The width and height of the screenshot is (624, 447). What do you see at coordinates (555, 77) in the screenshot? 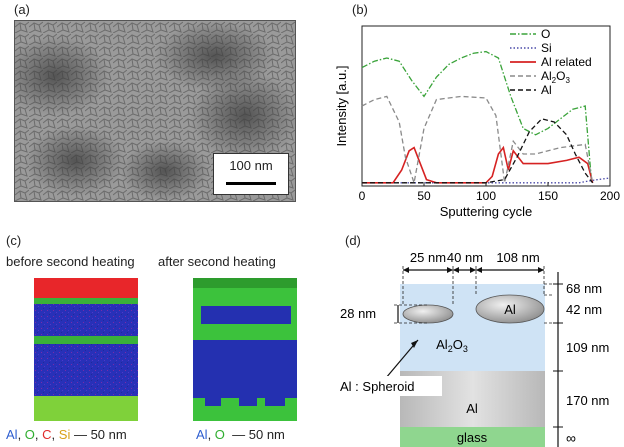
I see `legend-label: Al2O3` at bounding box center [555, 77].